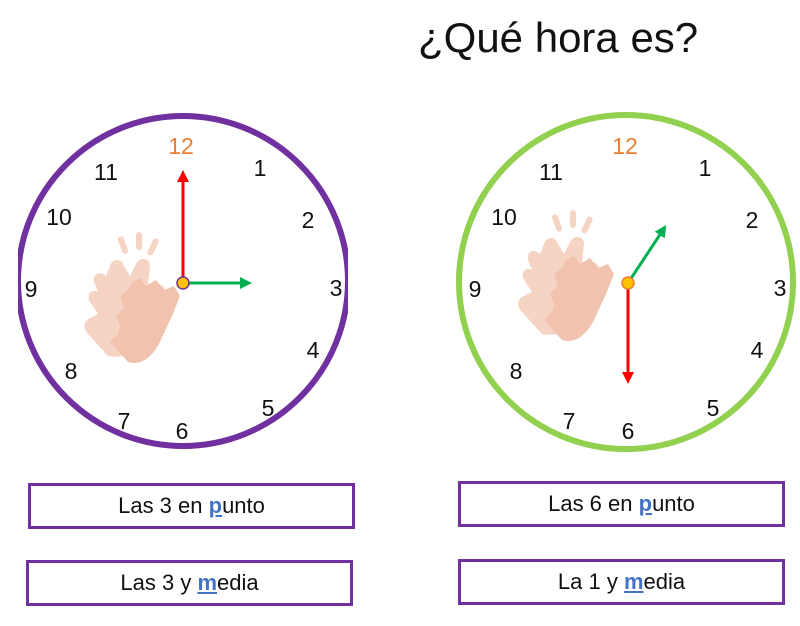  I want to click on clock-left-number-7: 7, so click(124, 421).